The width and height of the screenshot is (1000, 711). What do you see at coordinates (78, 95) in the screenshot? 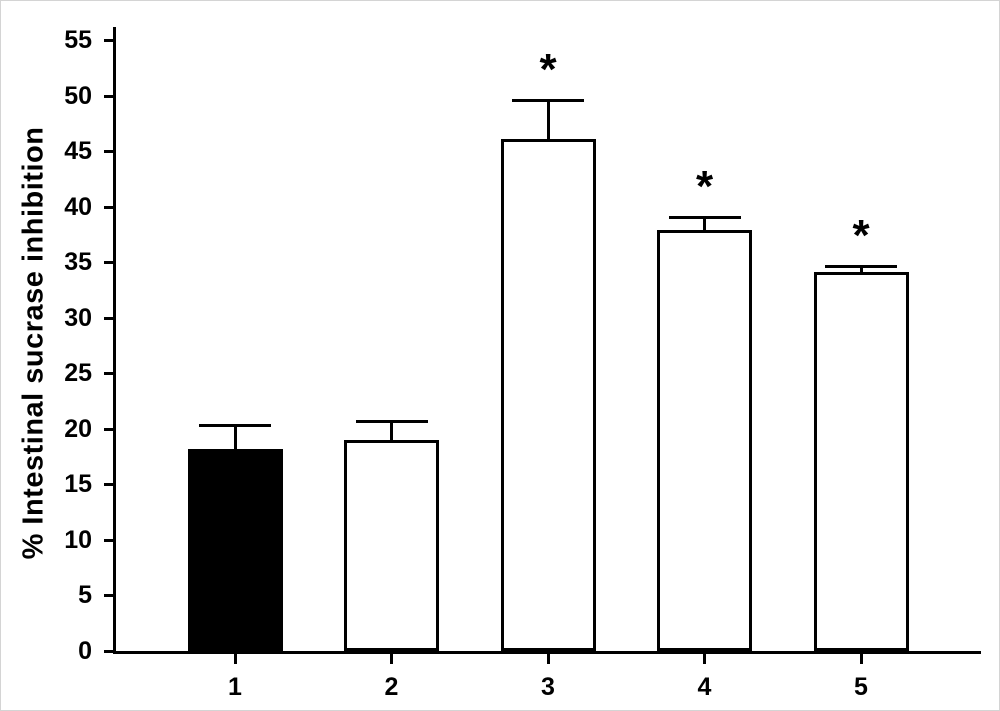
I see `y-tick-label: 50` at bounding box center [78, 95].